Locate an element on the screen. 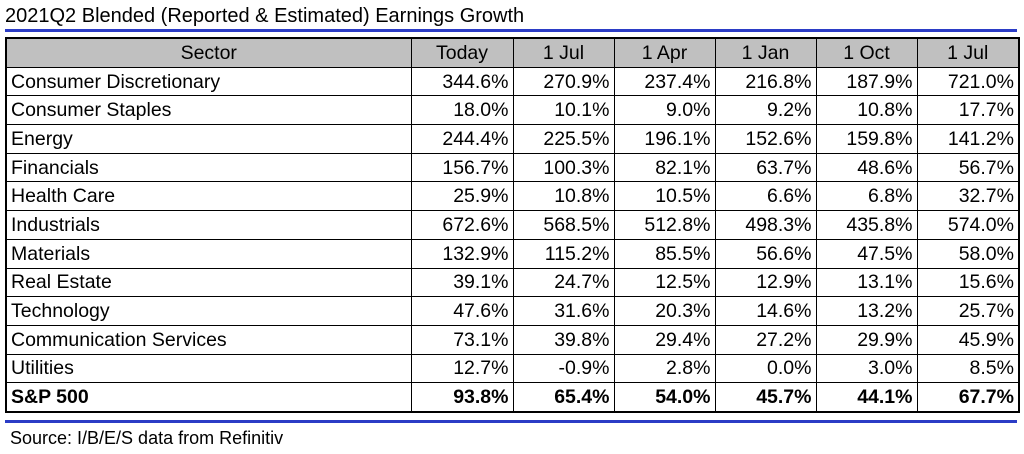  growth-value-cell: 10.5% is located at coordinates (664, 196).